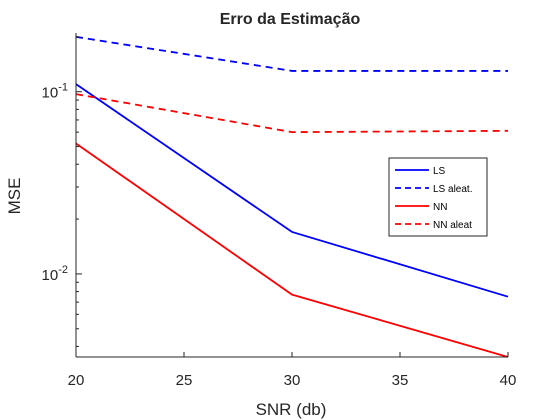 Image resolution: width=560 pixels, height=420 pixels. I want to click on series-line-nn-aleat, so click(292, 113).